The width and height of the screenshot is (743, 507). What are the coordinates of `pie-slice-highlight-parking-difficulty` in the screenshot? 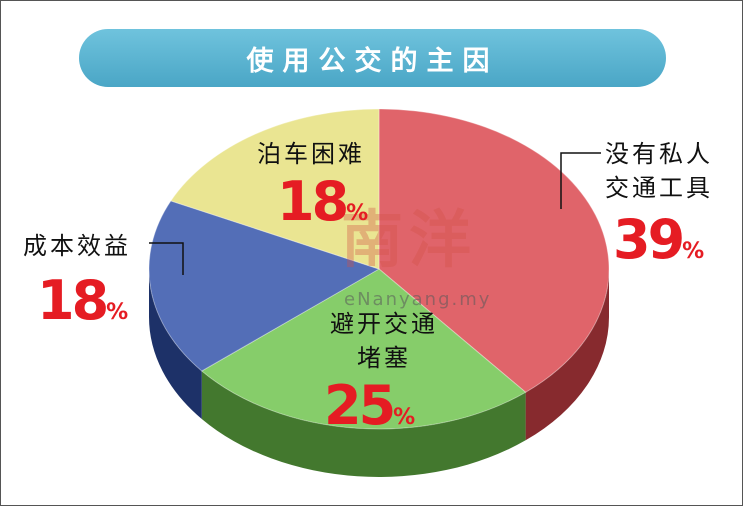 It's located at (274, 189).